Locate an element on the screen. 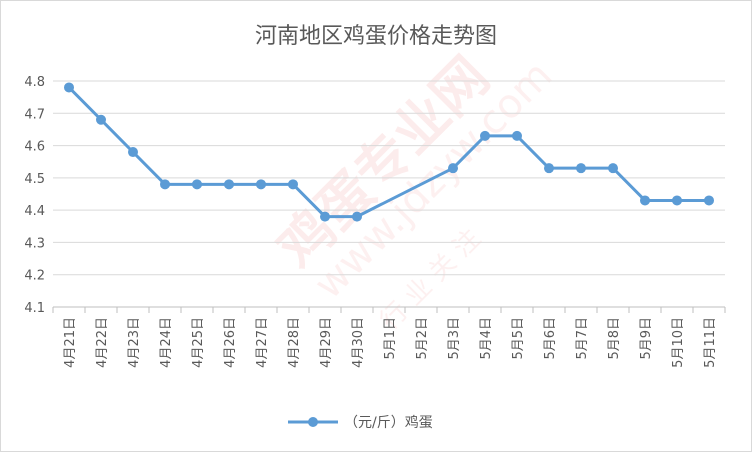 This screenshot has width=752, height=452. y-axis-ticks: 4.1 4.2 4.3 4.4 4.5 4.6 4.7 4.8 is located at coordinates (34, 195).